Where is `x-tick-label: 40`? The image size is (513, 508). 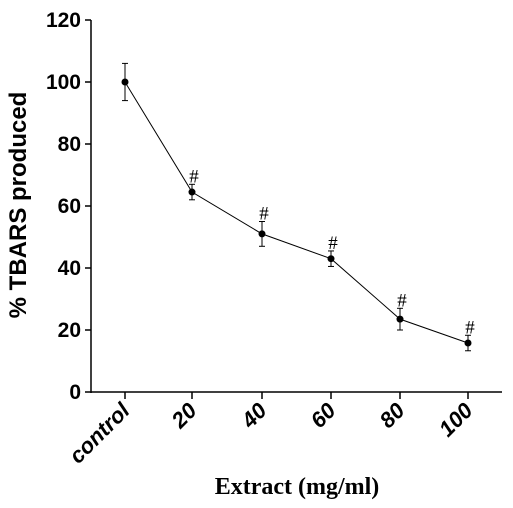 x-tick-label: 40 is located at coordinates (254, 415).